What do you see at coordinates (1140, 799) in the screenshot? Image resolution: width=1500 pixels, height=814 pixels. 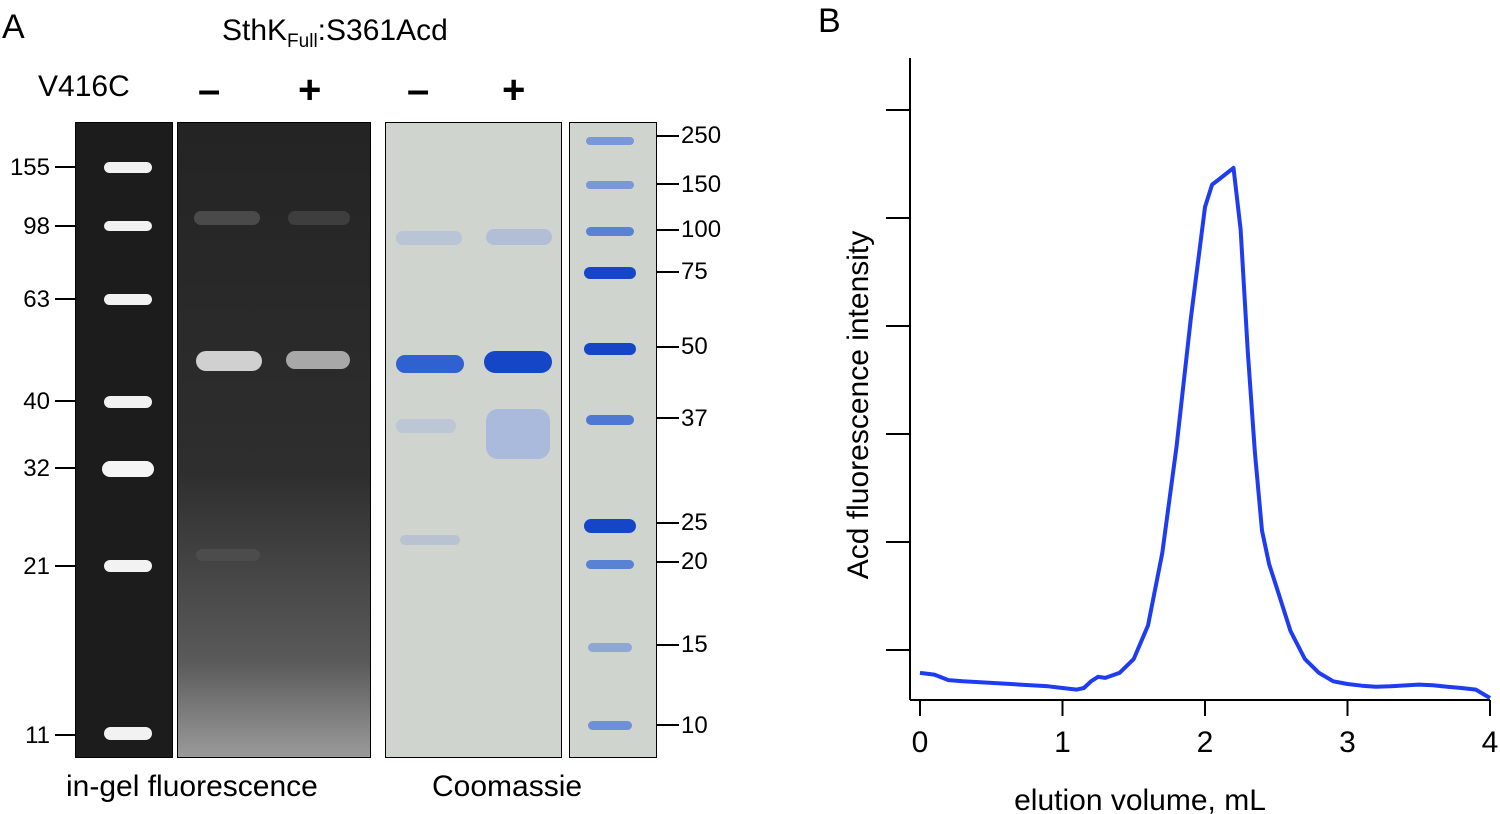 I see `x-axis-label: elution volume, mL` at bounding box center [1140, 799].